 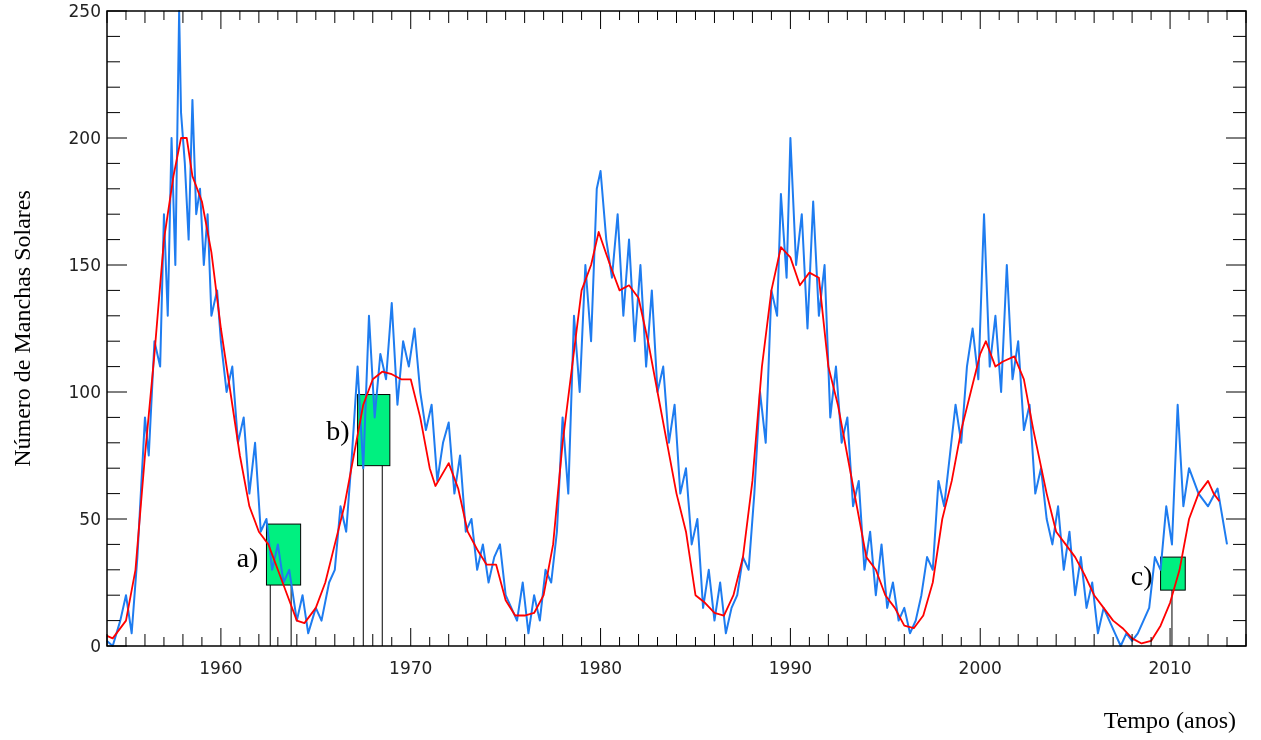 What do you see at coordinates (1169, 720) in the screenshot?
I see `x-axis-title: Tempo (anos)` at bounding box center [1169, 720].